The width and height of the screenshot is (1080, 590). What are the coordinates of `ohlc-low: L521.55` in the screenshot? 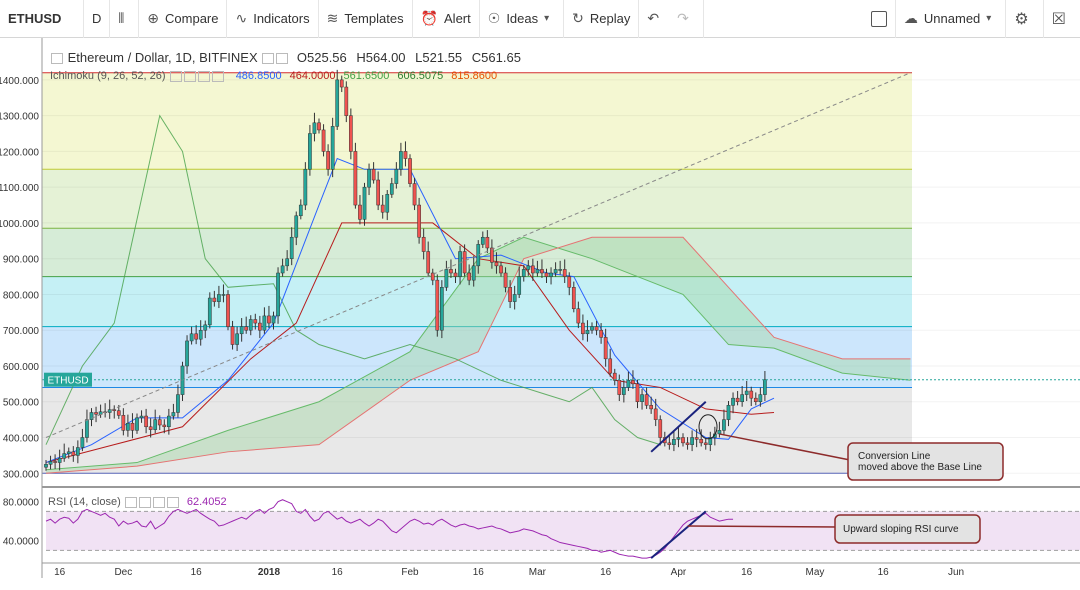 It's located at (439, 57).